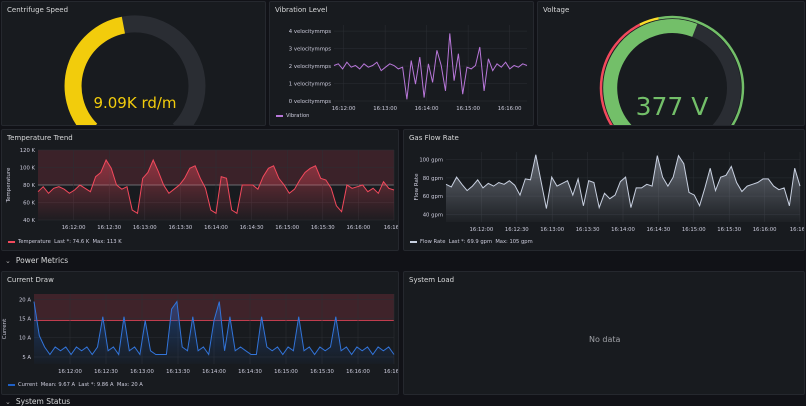  What do you see at coordinates (417, 187) in the screenshot?
I see `y-axis-label: Flow Rate` at bounding box center [417, 187].